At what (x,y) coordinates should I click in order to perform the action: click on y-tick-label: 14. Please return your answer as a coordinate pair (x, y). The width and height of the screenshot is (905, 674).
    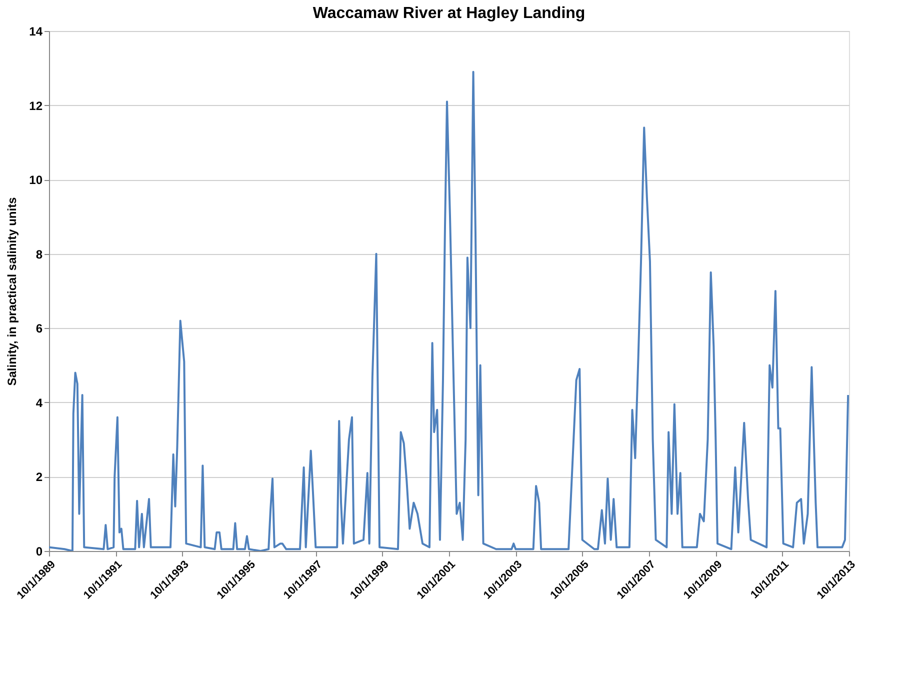
    Looking at the image, I should click on (36, 31).